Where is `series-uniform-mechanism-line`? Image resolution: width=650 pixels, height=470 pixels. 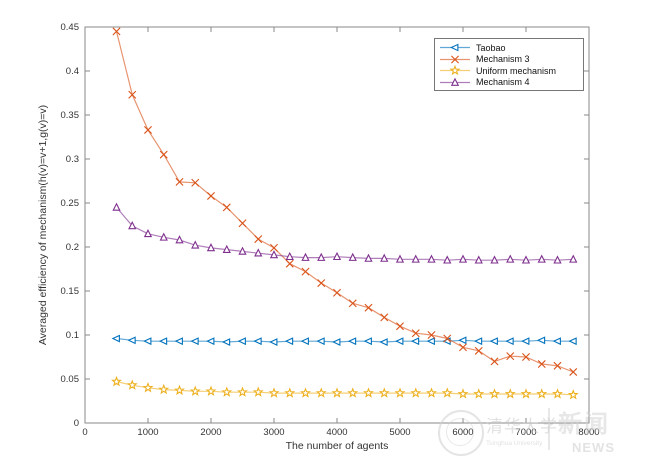
series-uniform-mechanism-line is located at coordinates (345, 388).